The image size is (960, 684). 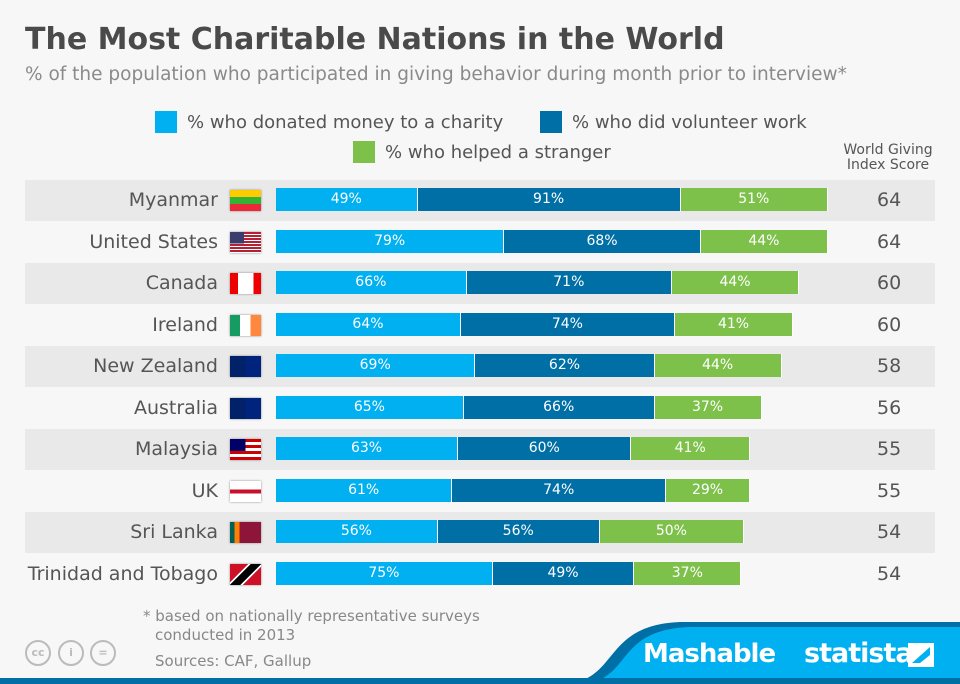 What do you see at coordinates (174, 532) in the screenshot?
I see `country-label: Sri Lanka` at bounding box center [174, 532].